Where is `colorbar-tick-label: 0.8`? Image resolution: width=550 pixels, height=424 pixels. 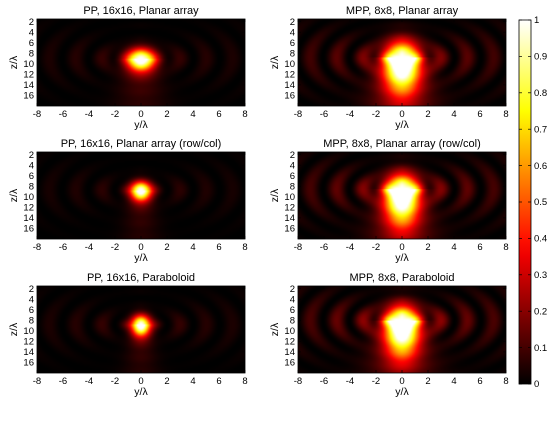 colorbar-tick-label: 0.8 is located at coordinates (540, 93).